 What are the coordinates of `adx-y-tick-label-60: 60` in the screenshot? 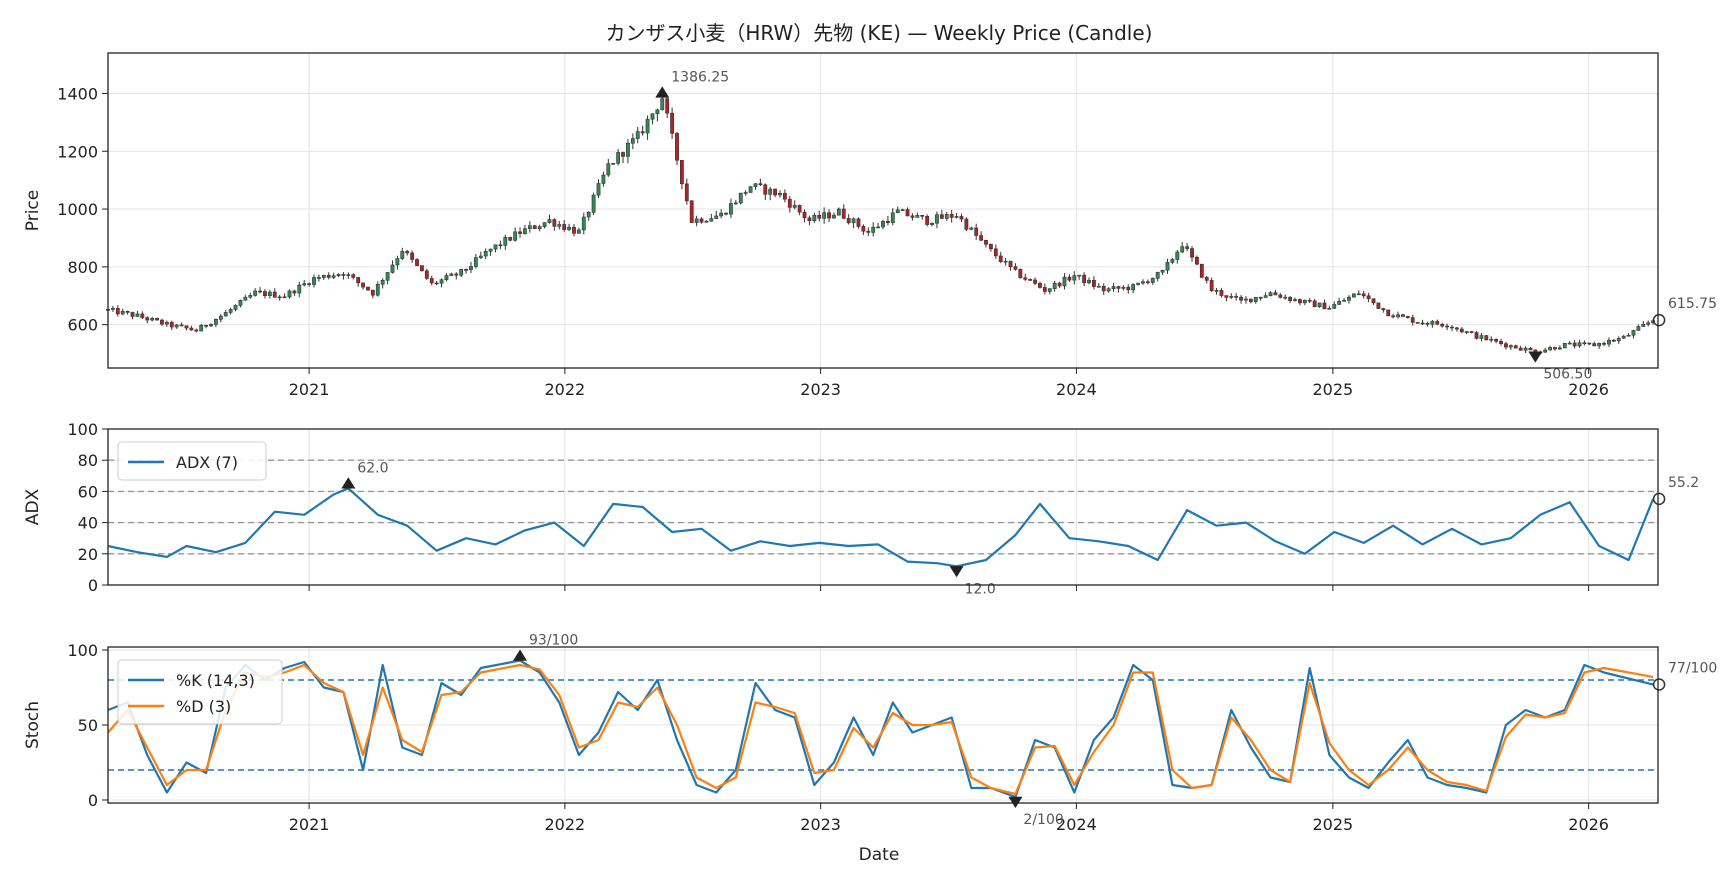 It's located at (88, 491).